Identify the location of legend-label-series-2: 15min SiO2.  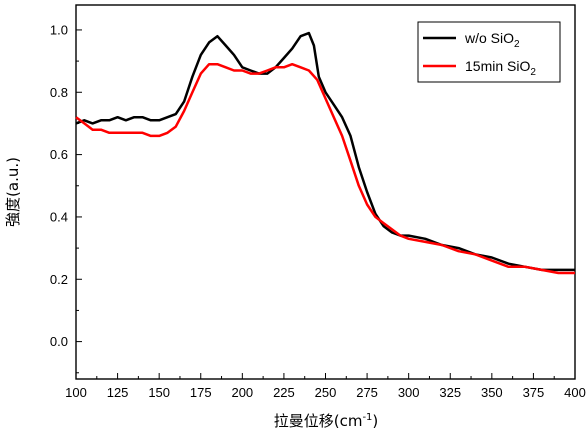
(500, 68).